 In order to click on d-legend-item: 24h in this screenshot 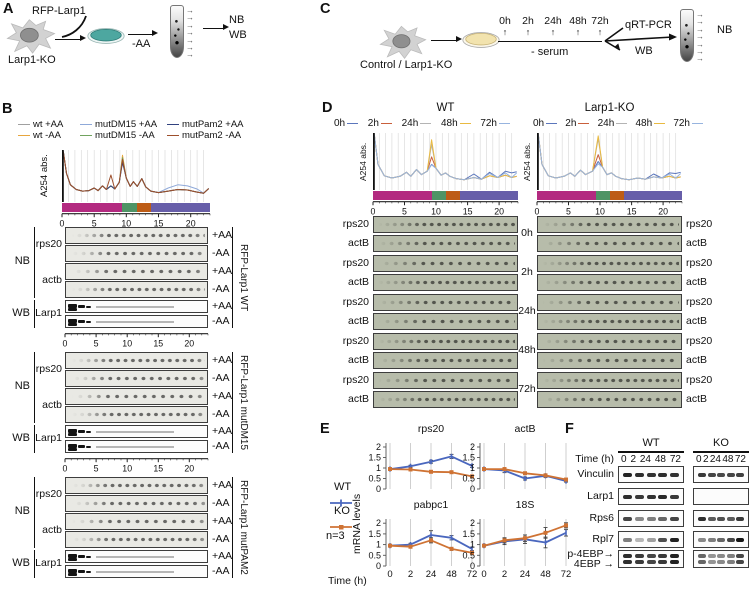, I will do `click(613, 123)`.